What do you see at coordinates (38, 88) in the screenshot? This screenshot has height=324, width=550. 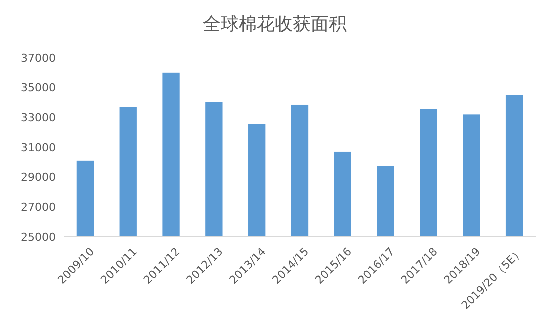 I see `y-tick-label: 35000` at bounding box center [38, 88].